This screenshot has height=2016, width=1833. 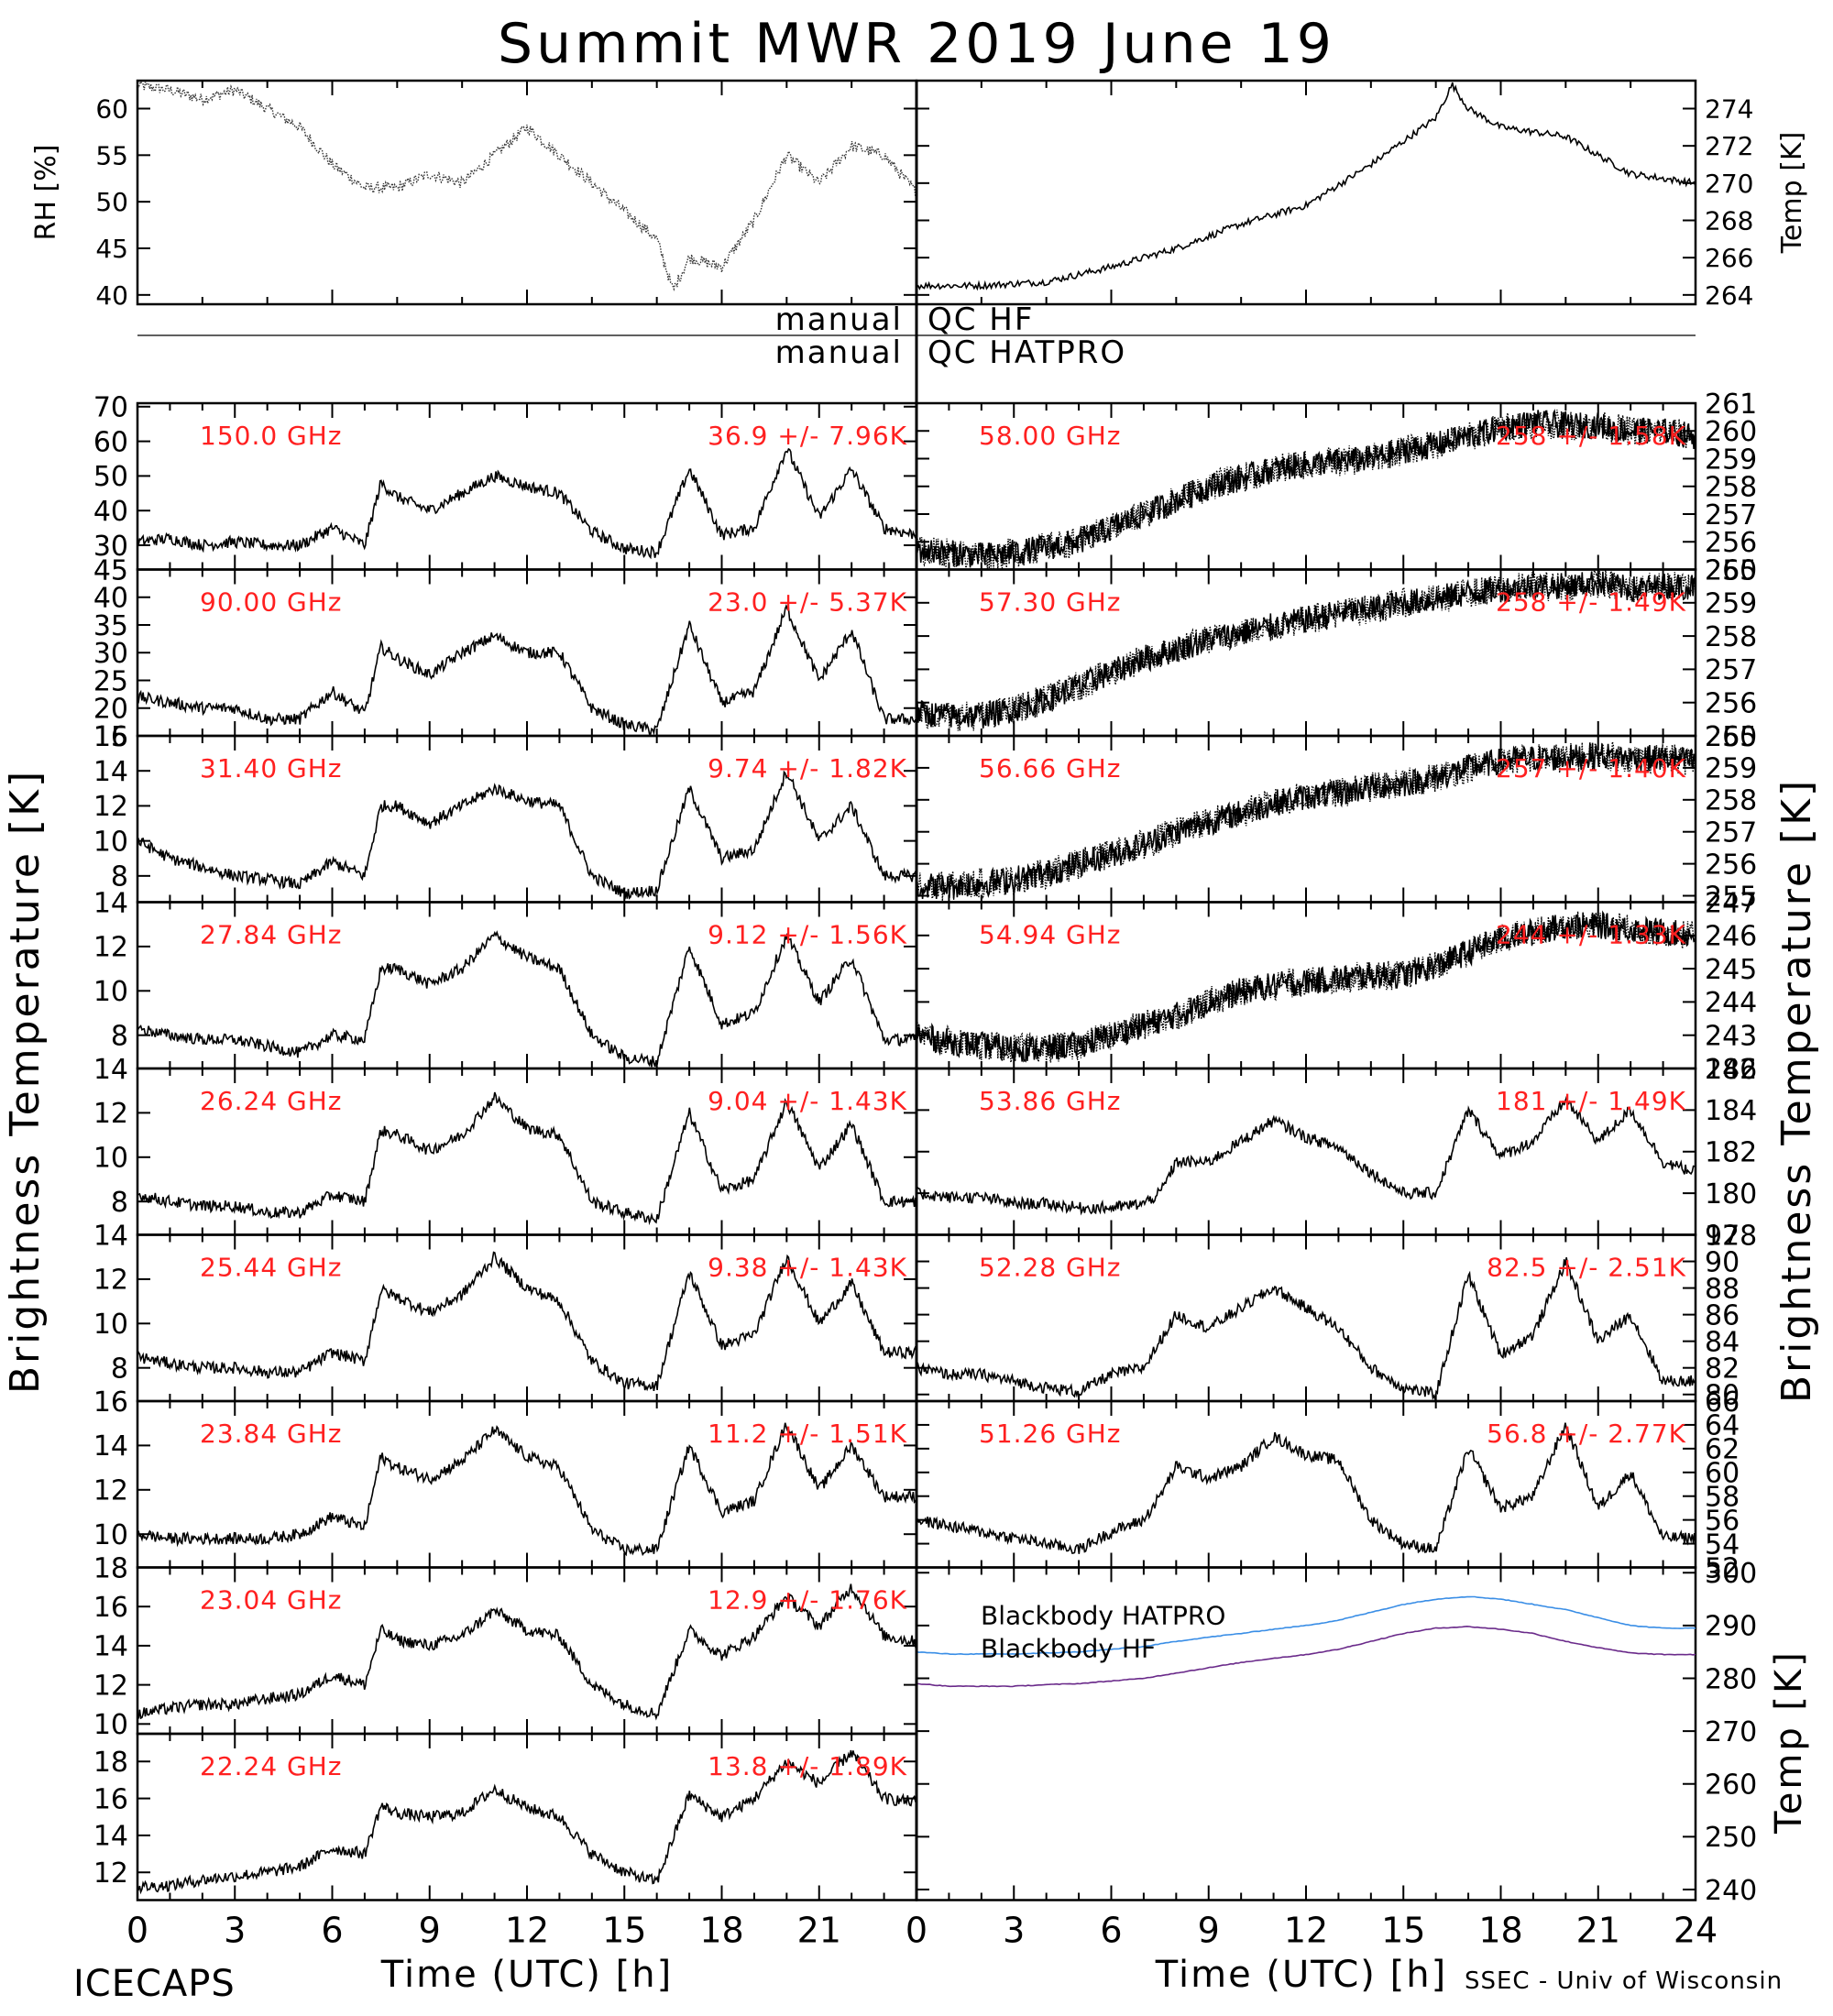 What do you see at coordinates (1014, 1931) in the screenshot?
I see `x-tick-label-right: 3` at bounding box center [1014, 1931].